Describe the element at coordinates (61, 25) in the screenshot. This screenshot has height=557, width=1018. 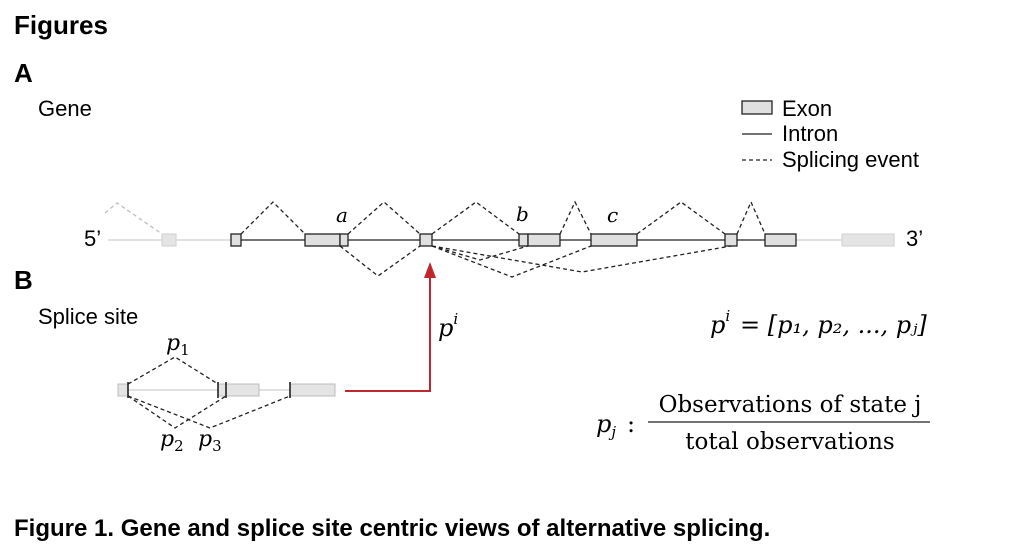
I see `figures-heading: Figures` at that location.